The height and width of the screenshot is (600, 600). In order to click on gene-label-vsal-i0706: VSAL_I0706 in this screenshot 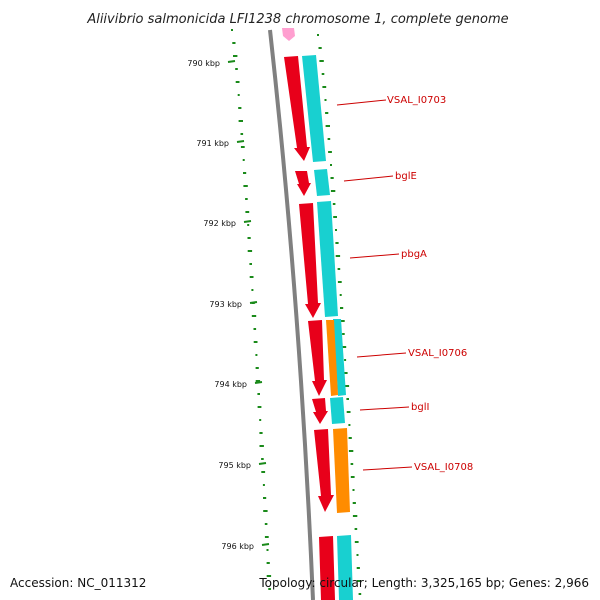, I will do `click(411, 353)`.